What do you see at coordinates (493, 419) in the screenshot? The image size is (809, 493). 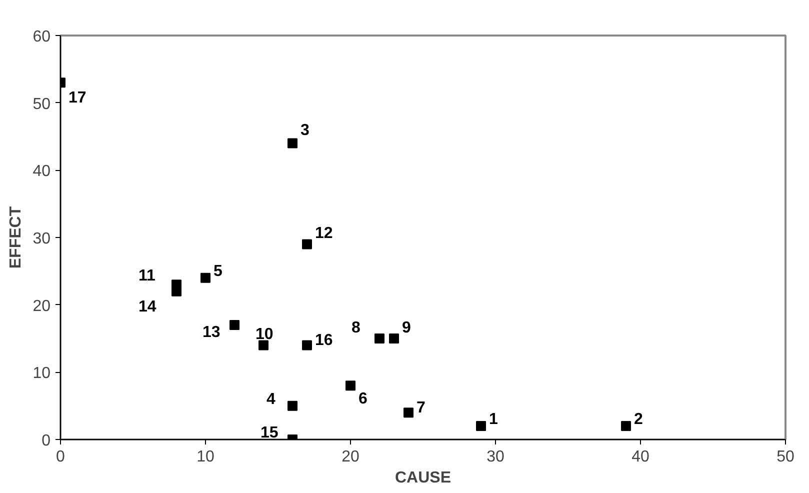 I see `annotation: 1` at bounding box center [493, 419].